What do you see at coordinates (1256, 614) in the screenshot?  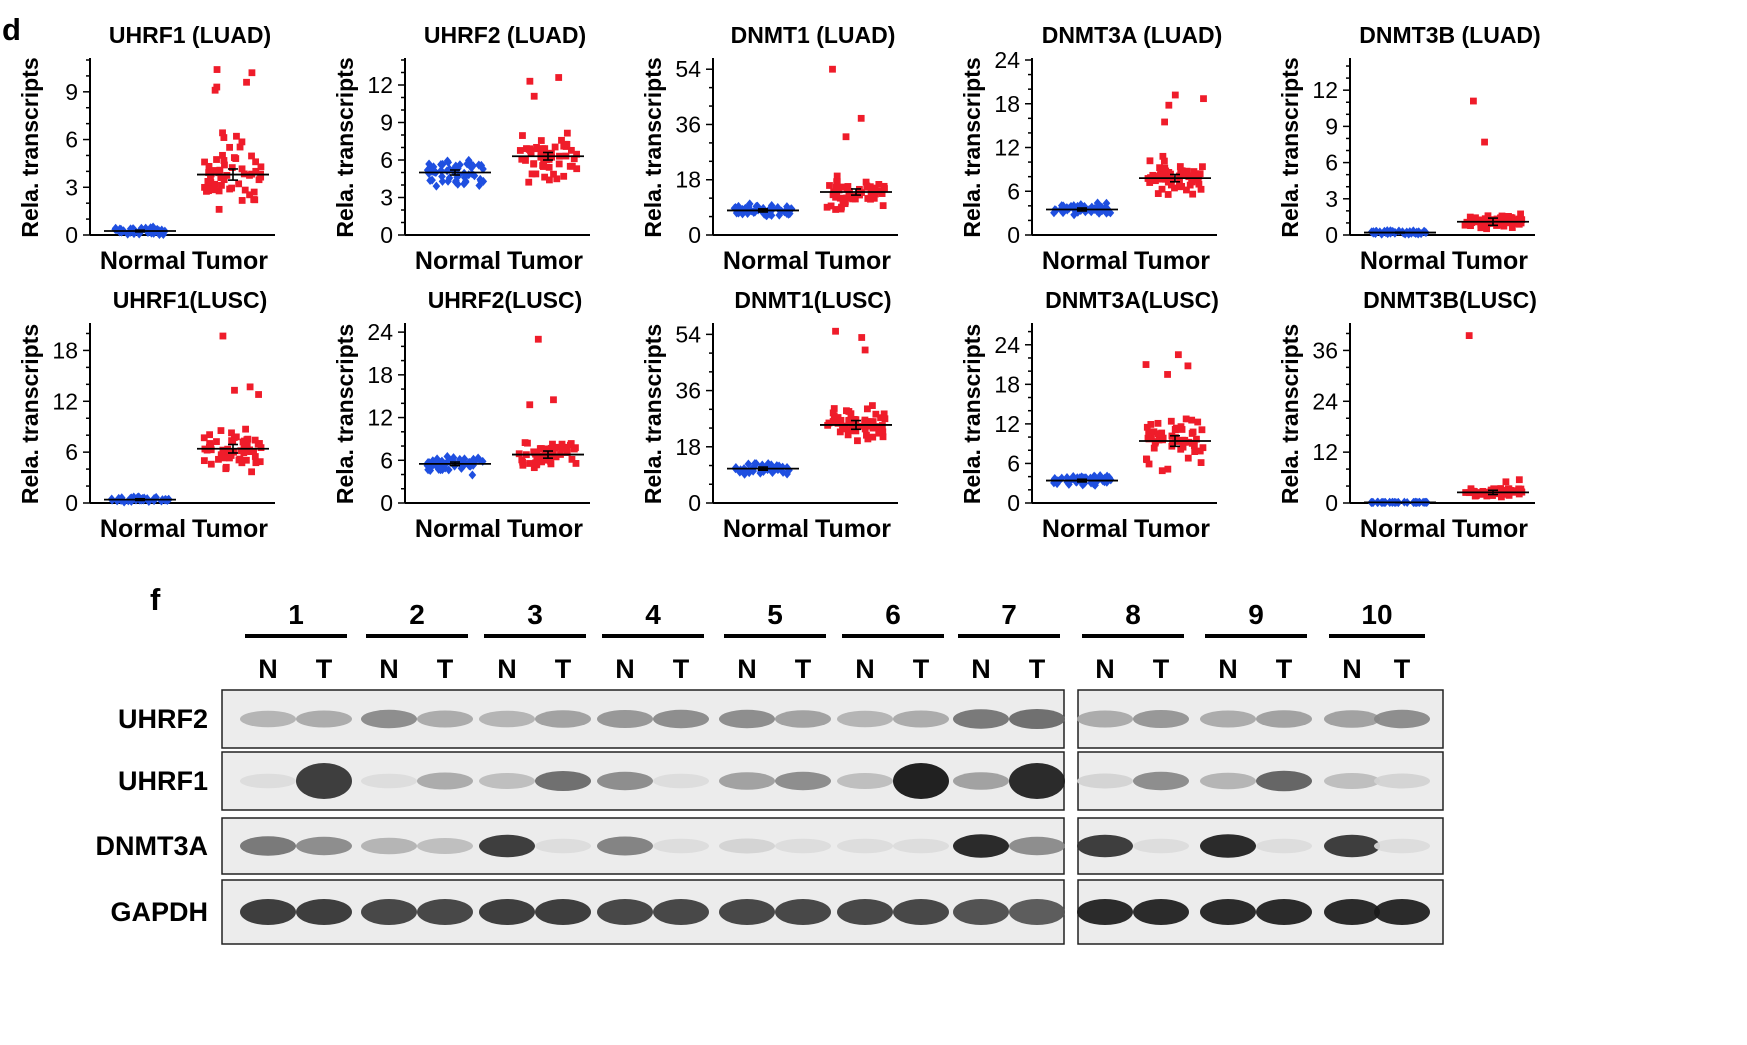 I see `lane-group-number: 9` at bounding box center [1256, 614].